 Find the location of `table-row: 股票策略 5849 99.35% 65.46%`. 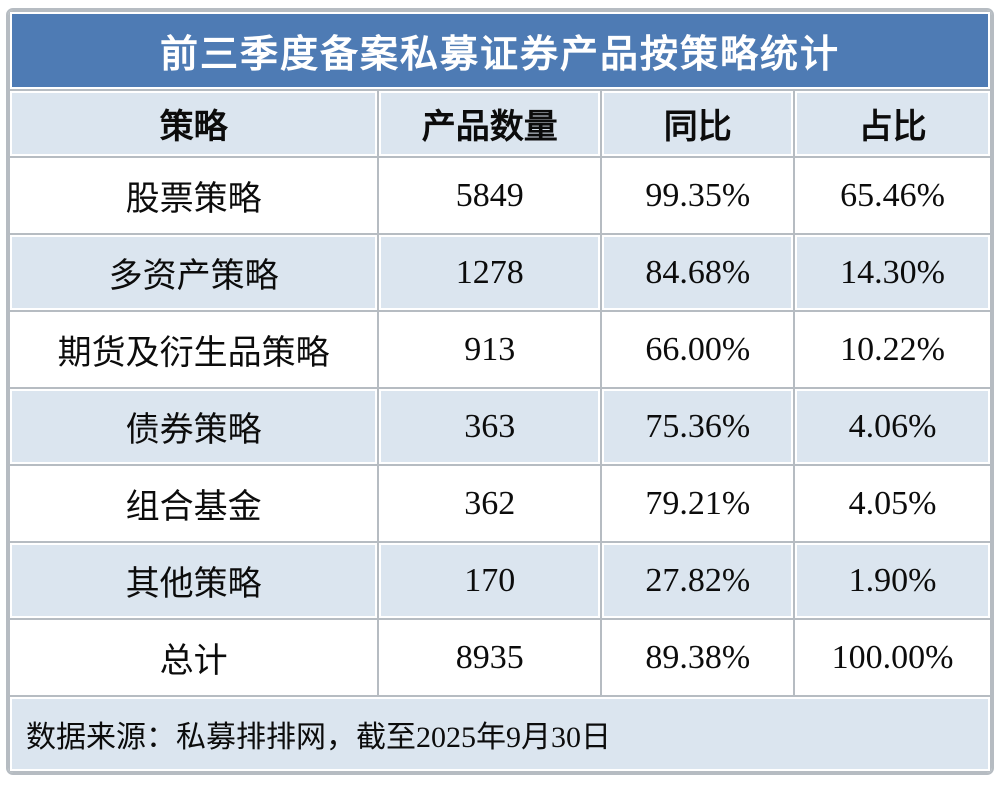

table-row: 股票策略 5849 99.35% 65.46% is located at coordinates (500, 195).